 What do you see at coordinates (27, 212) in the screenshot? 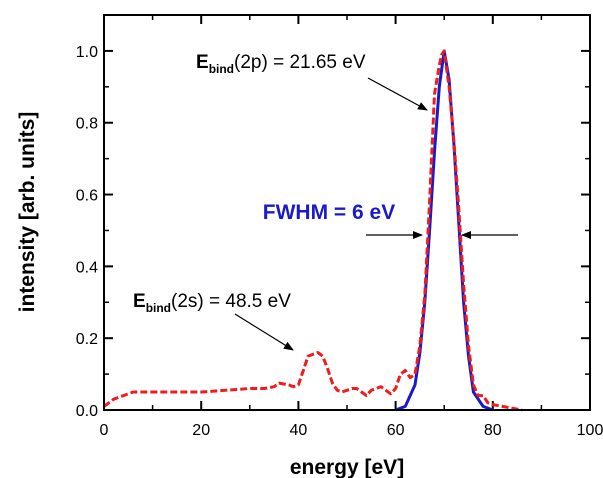
I see `y-axis-title: intensity [arb. units]` at bounding box center [27, 212].